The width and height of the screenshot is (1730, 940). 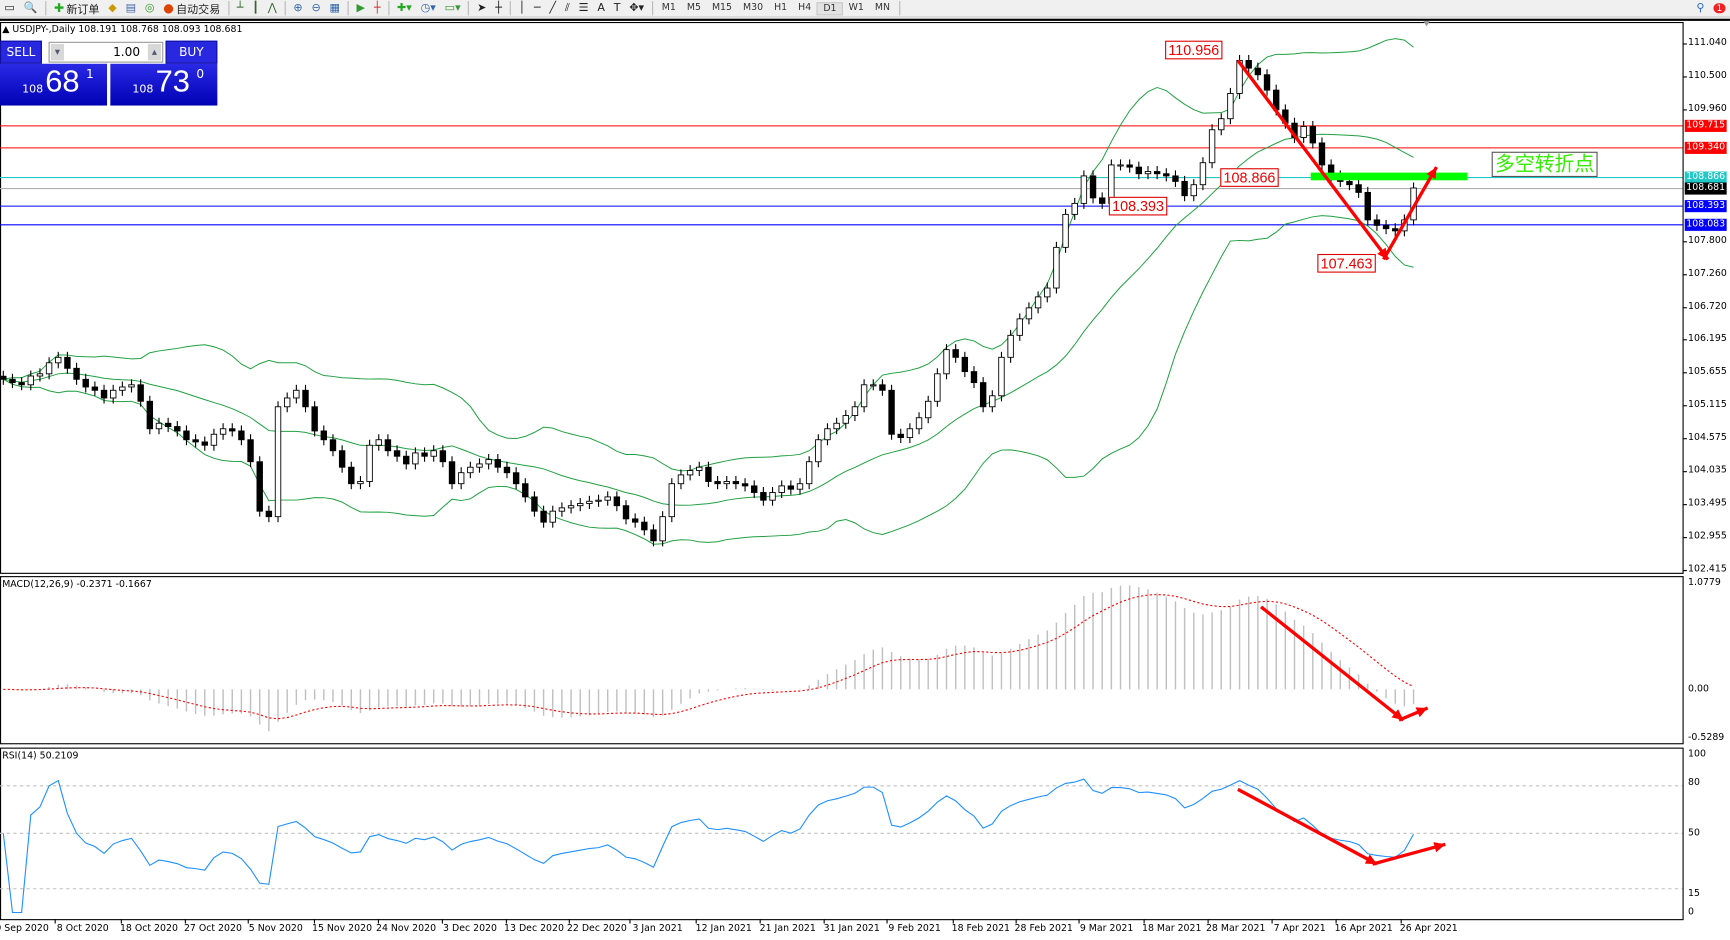 I want to click on chart-window-icon: ▭, so click(x=9, y=8).